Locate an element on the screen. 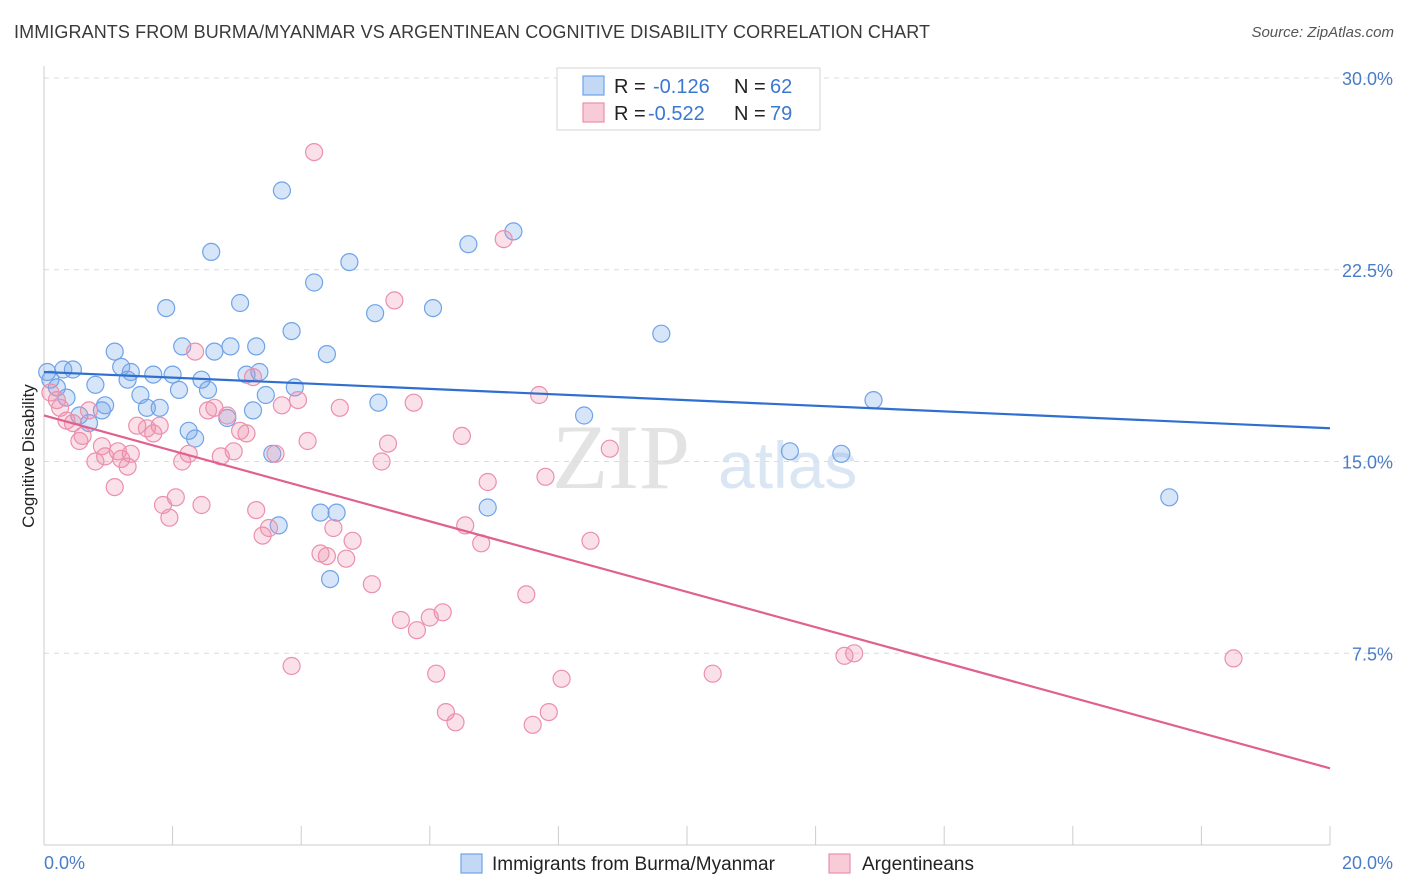  legend-r-value-1: -0.126 is located at coordinates (681, 87).